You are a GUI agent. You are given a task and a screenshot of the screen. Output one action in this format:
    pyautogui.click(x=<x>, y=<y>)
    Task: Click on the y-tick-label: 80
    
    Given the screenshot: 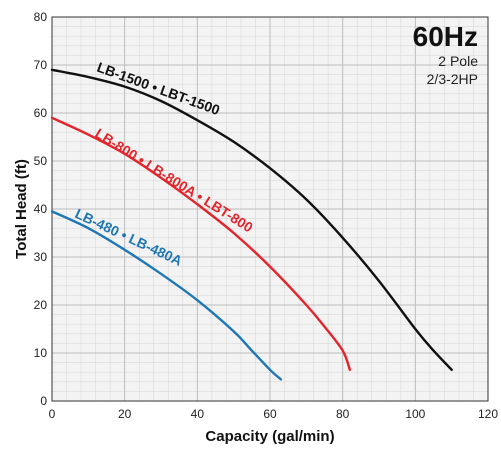 What is the action you would take?
    pyautogui.click(x=41, y=17)
    